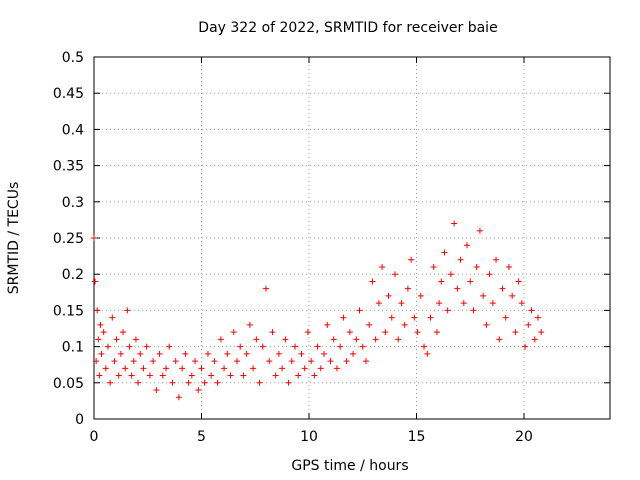 This screenshot has height=480, width=640. I want to click on x-tick-label: 20, so click(524, 437).